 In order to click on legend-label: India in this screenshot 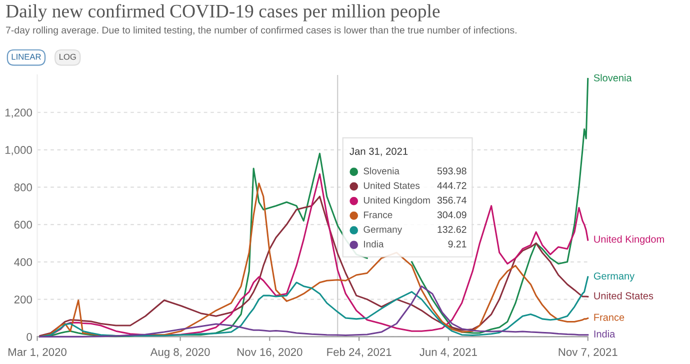, I will do `click(374, 244)`.